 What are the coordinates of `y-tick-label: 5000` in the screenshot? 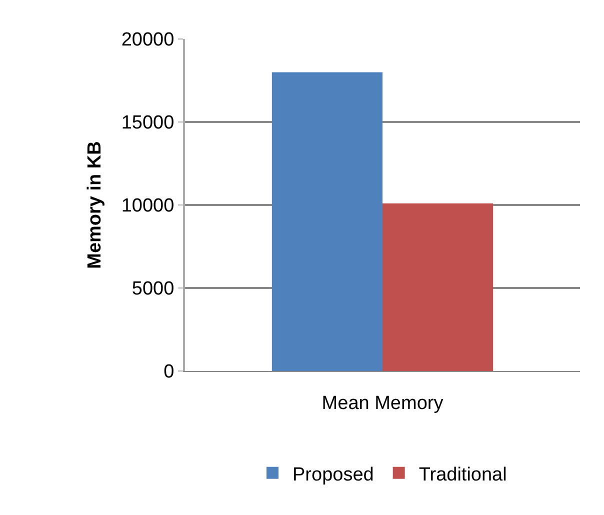 It's located at (153, 289).